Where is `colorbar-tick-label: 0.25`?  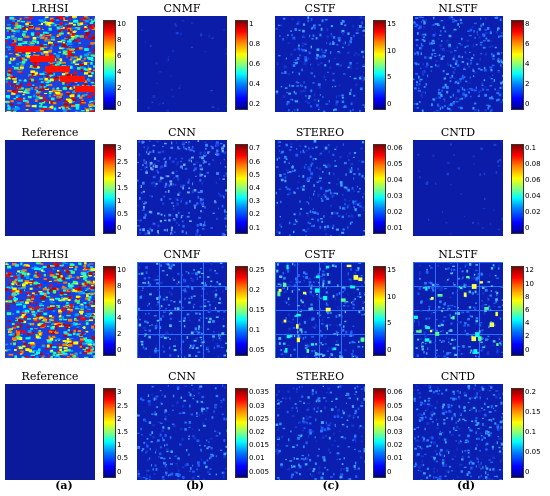 colorbar-tick-label: 0.25 is located at coordinates (257, 270).